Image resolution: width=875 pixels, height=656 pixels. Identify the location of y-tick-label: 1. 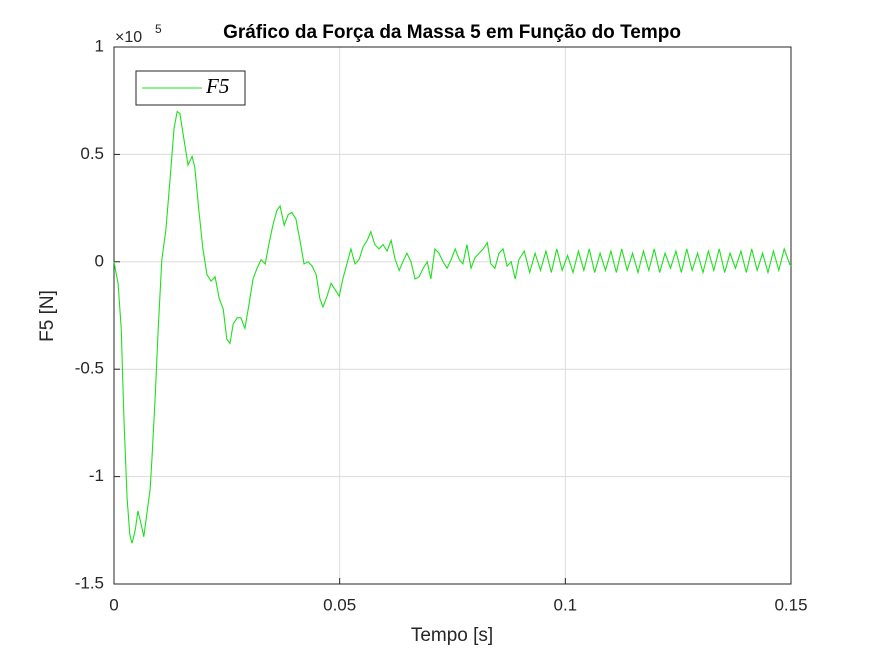
(99, 45).